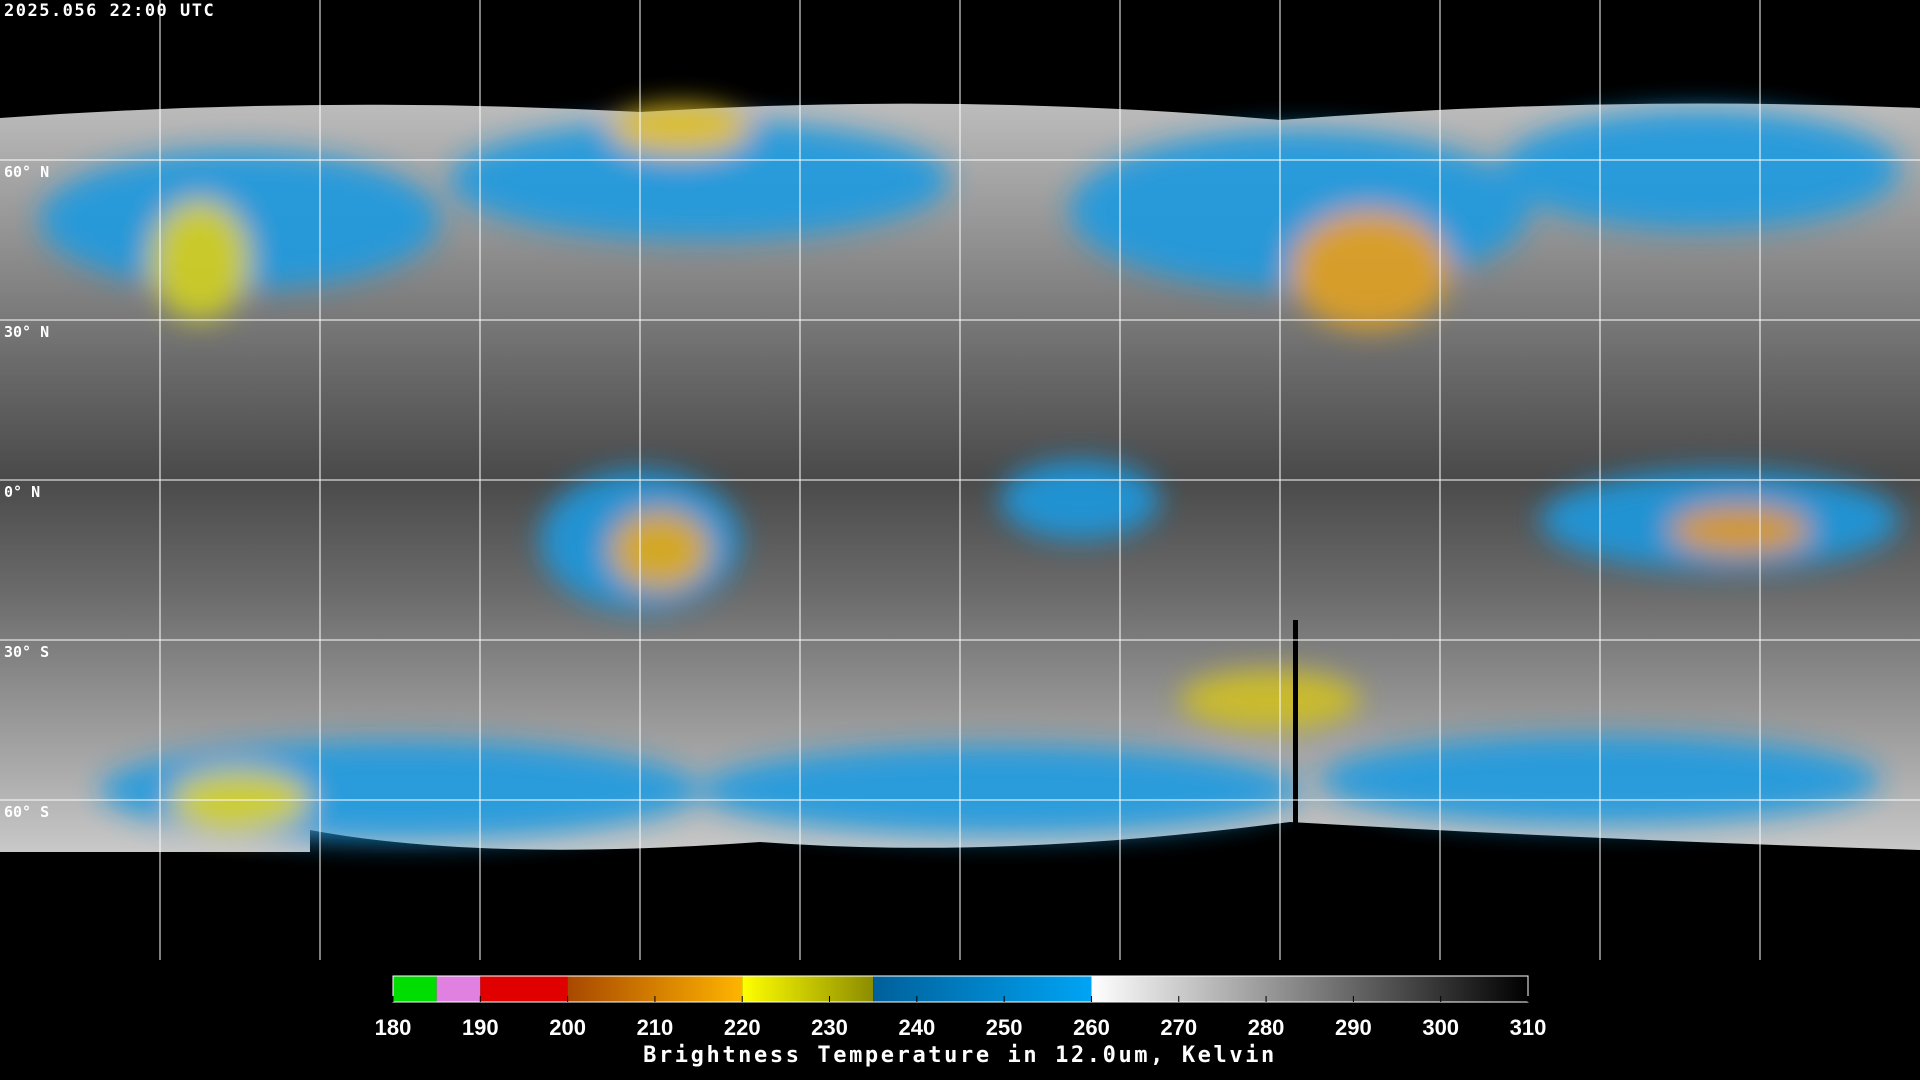 Image resolution: width=1920 pixels, height=1080 pixels. I want to click on colorbar-tick-label: 310, so click(1528, 1027).